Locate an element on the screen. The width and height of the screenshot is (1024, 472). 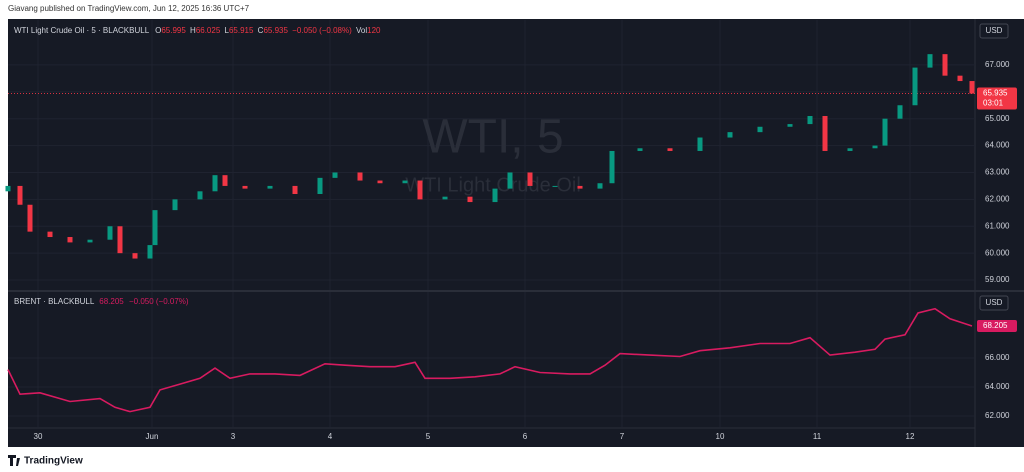
legend-l: 65.915 is located at coordinates (241, 30).